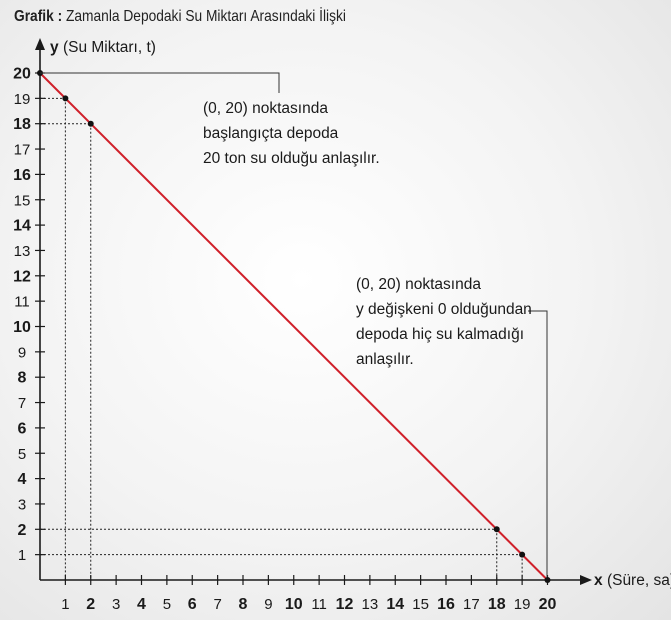 The height and width of the screenshot is (620, 671). Describe the element at coordinates (444, 309) in the screenshot. I see `annotation-1-line-1: y değişkeni 0 olduğundan` at that location.